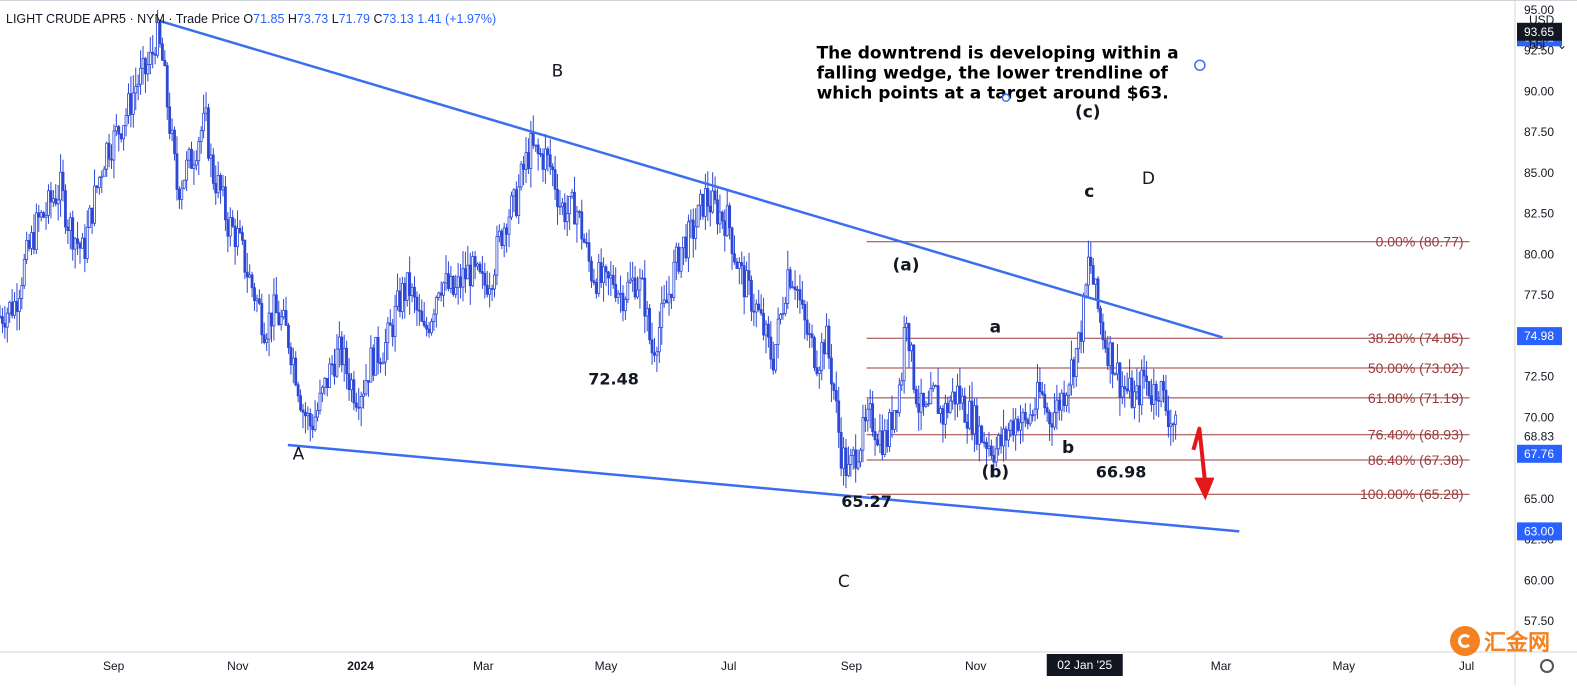 Image resolution: width=1577 pixels, height=690 pixels. What do you see at coordinates (1548, 20) in the screenshot?
I see `currency-selector: USD` at bounding box center [1548, 20].